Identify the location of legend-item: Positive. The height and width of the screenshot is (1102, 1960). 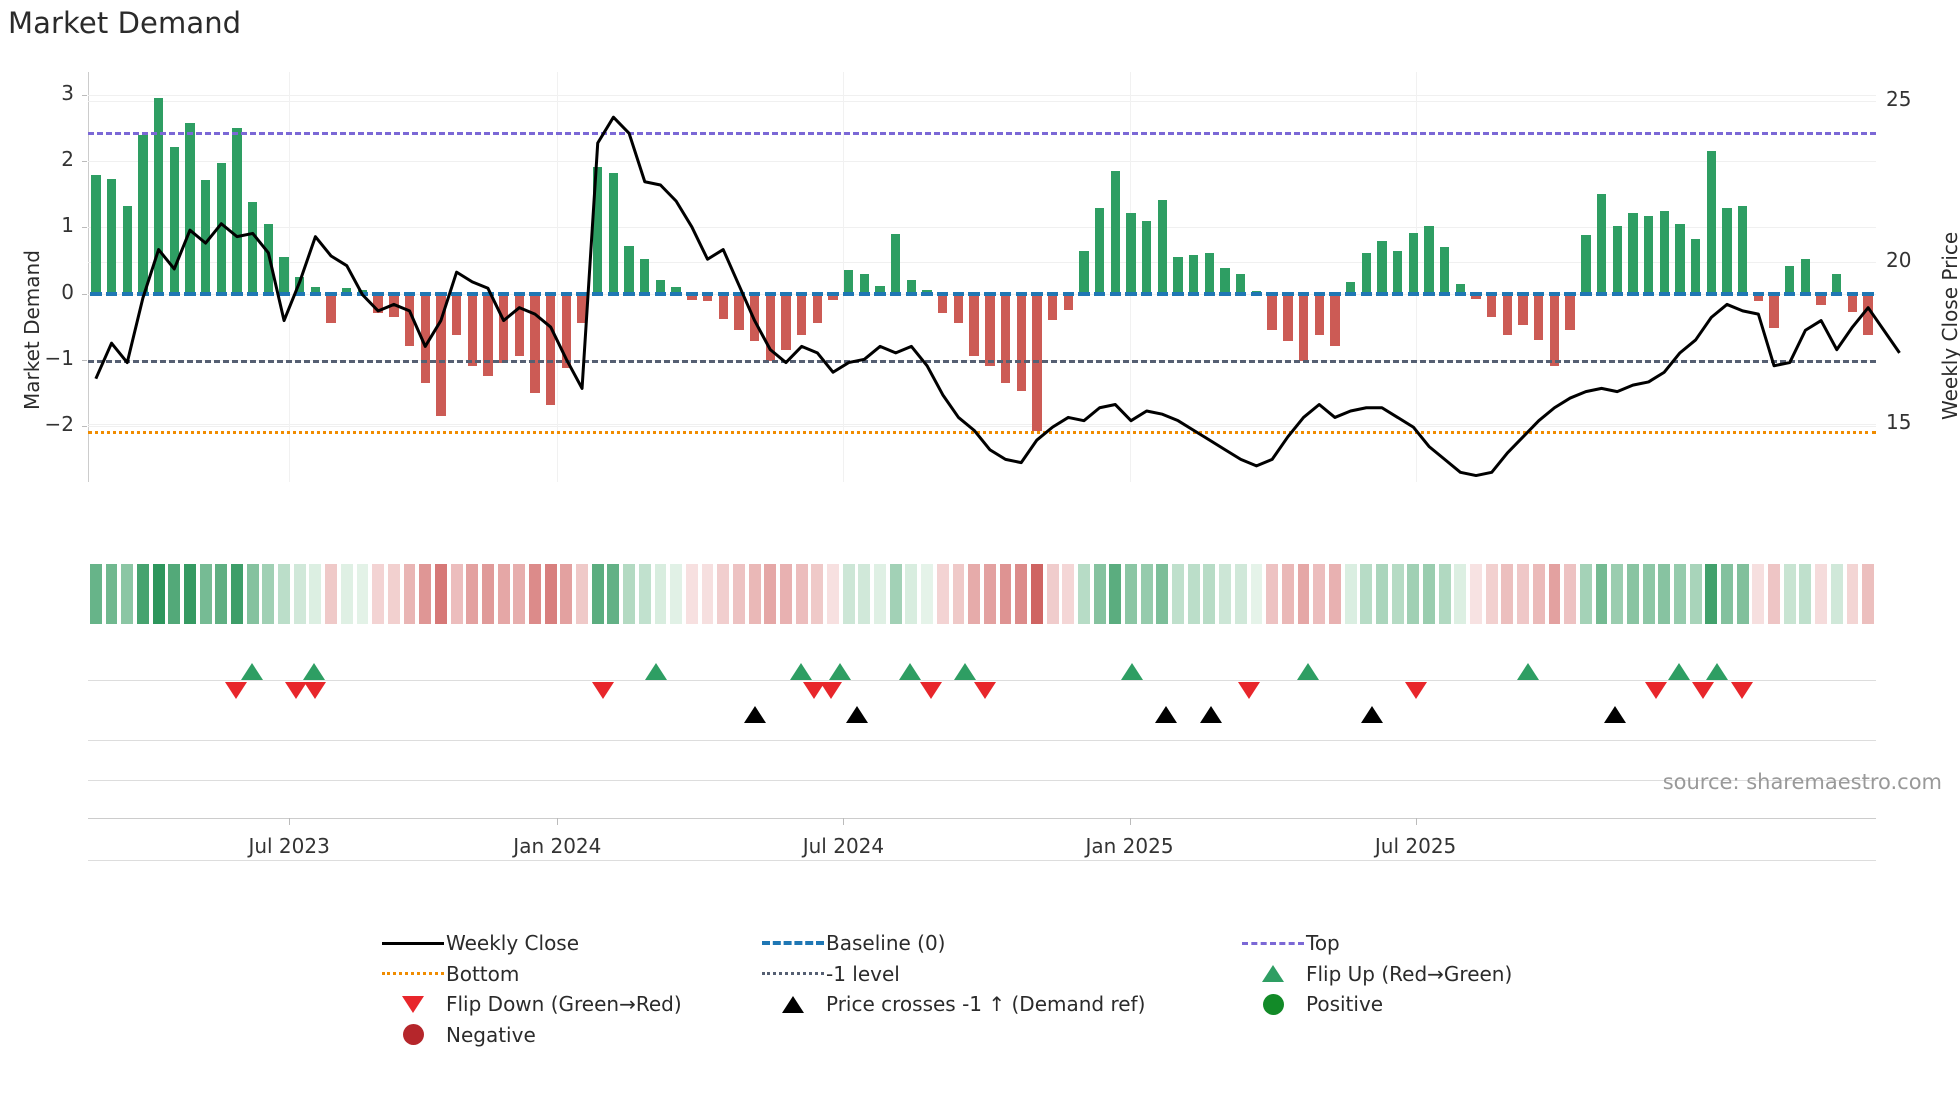
(1465, 1004).